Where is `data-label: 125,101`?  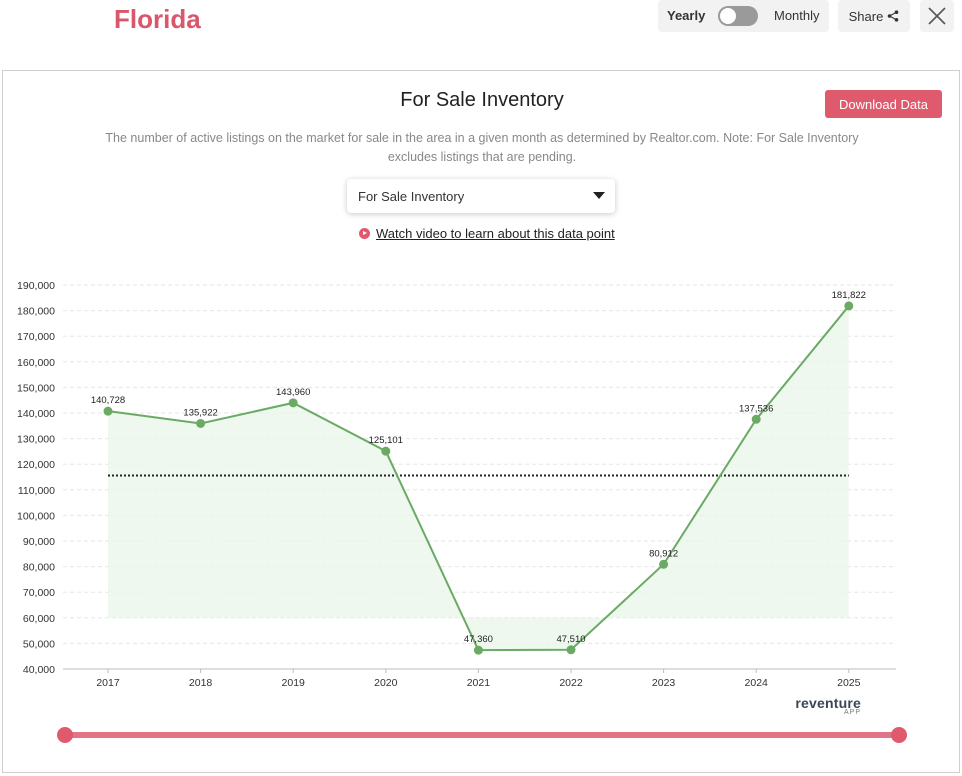 data-label: 125,101 is located at coordinates (386, 440).